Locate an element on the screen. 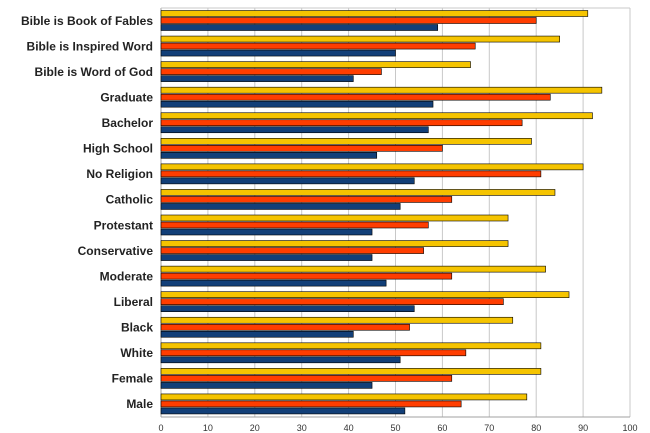 This screenshot has width=650, height=433. x-tick-label: 40 is located at coordinates (349, 428).